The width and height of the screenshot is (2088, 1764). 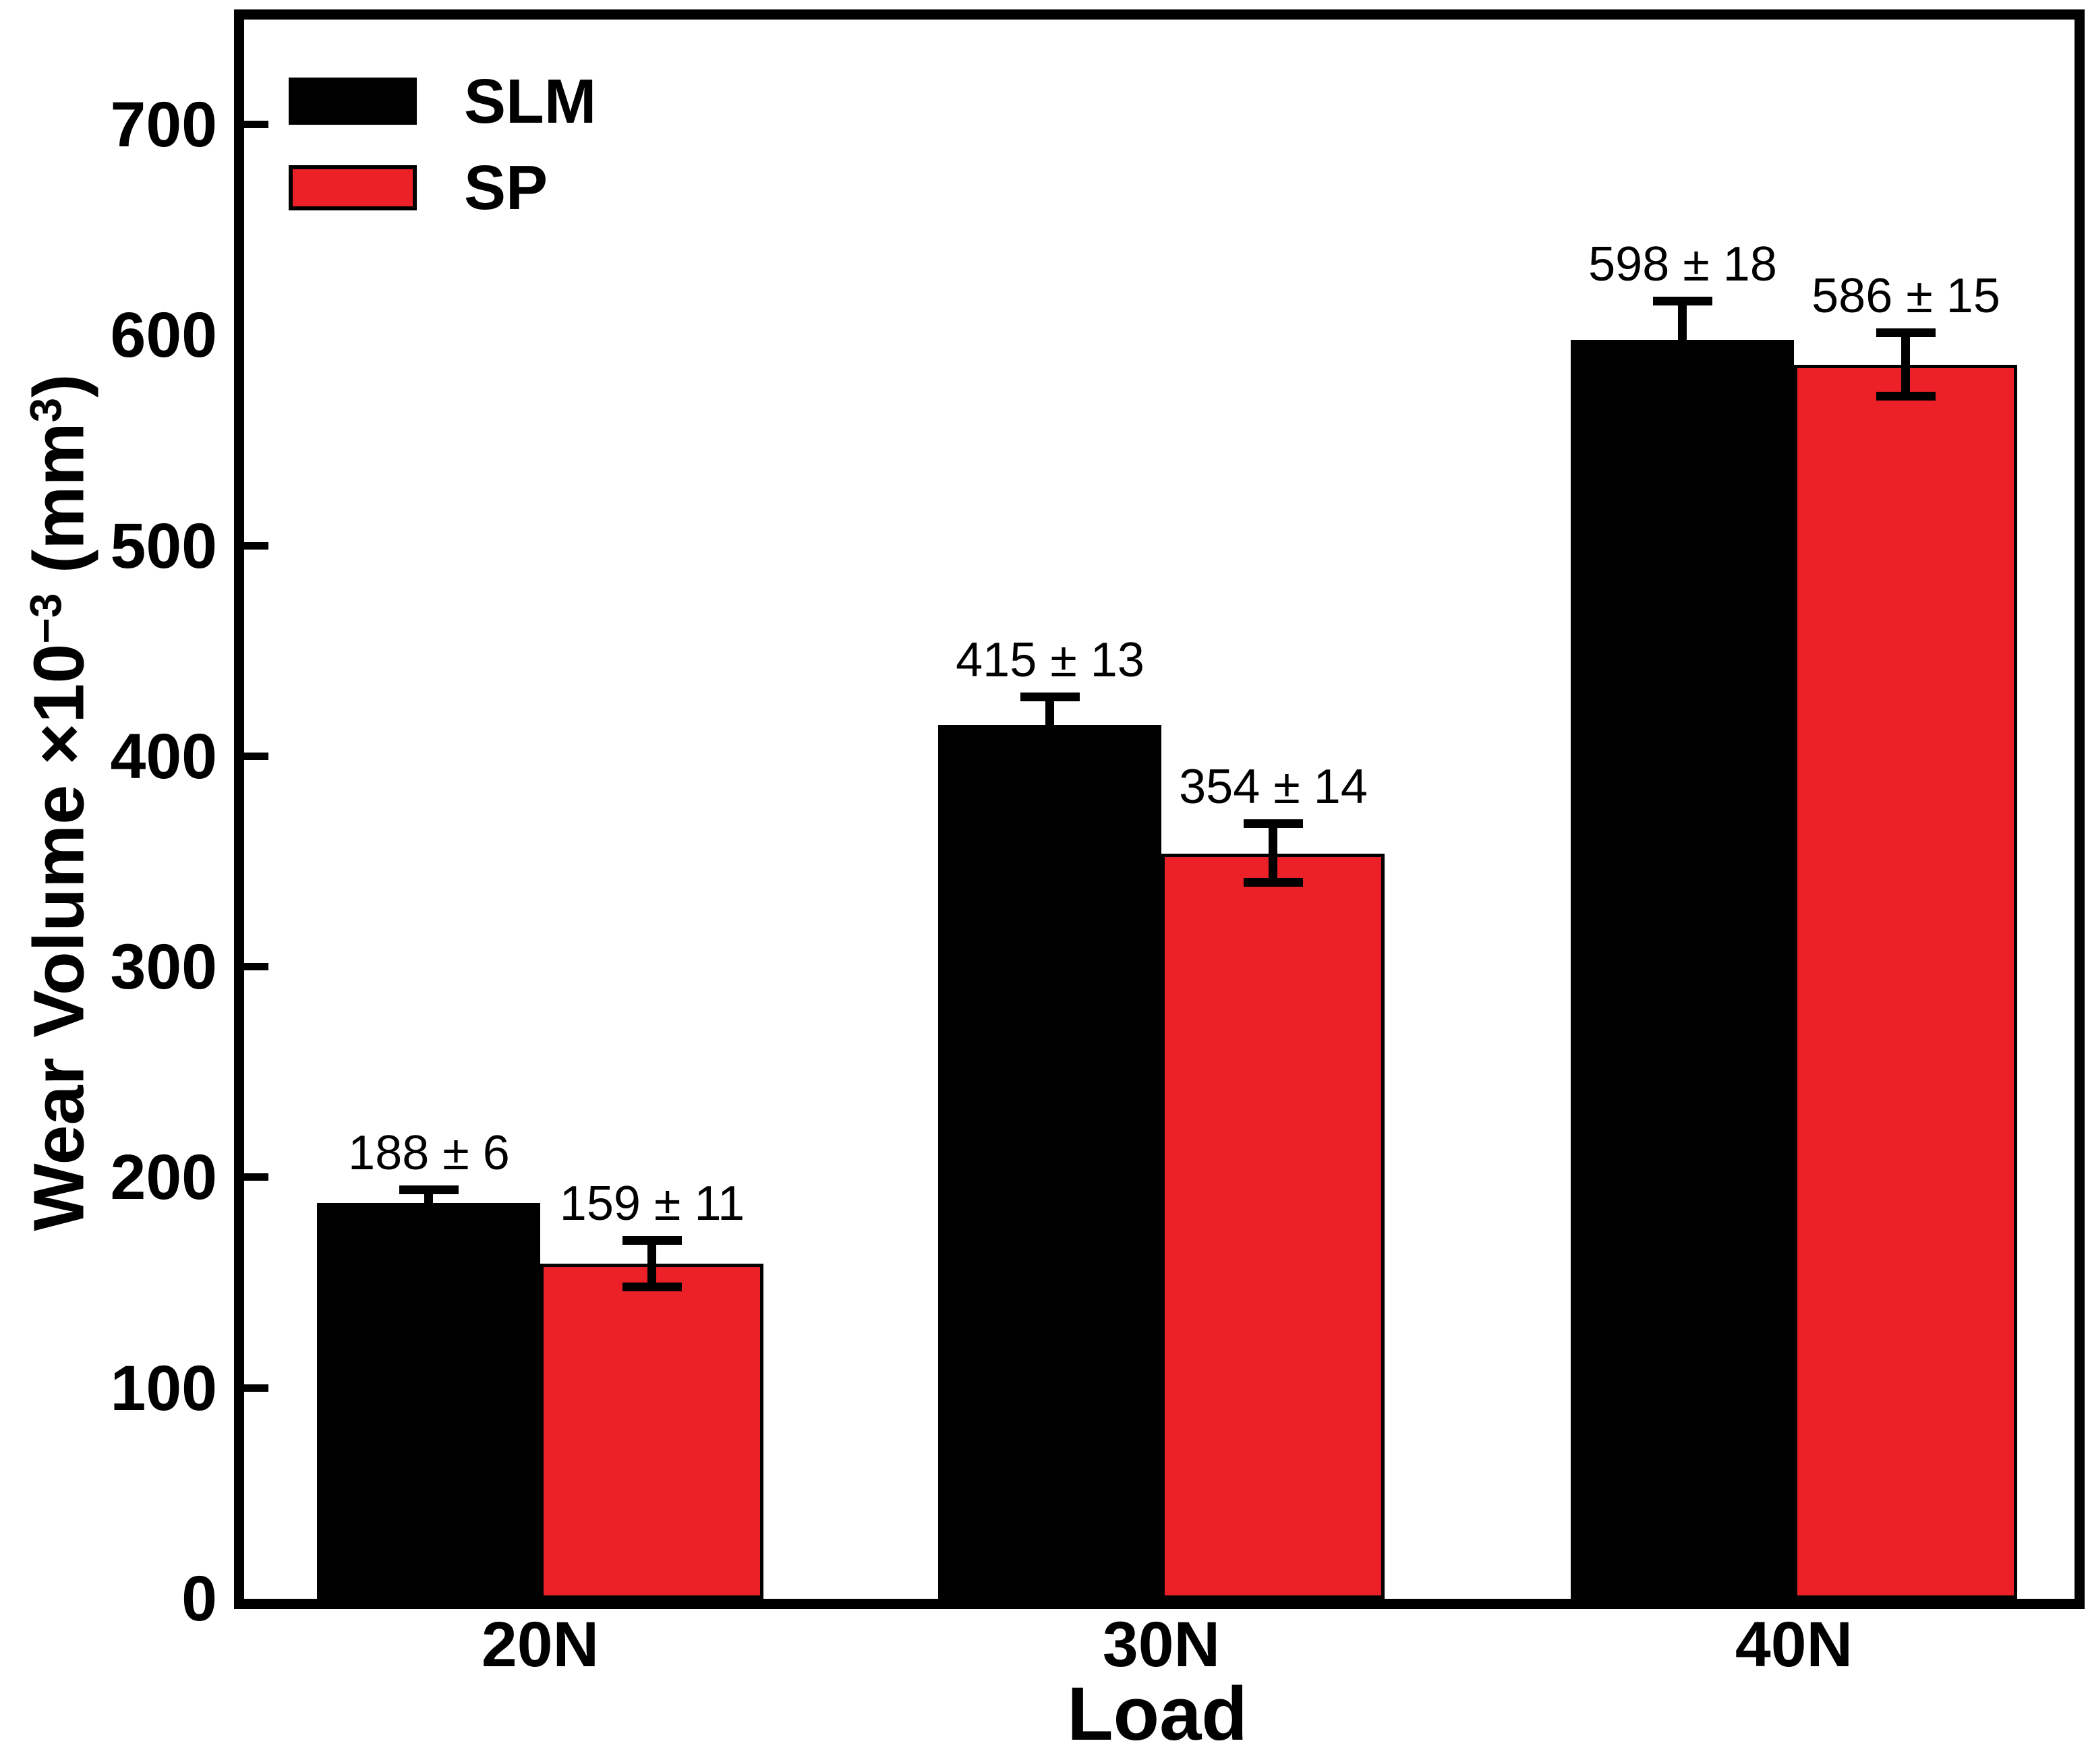 I want to click on bar-slm-40n, so click(x=1683, y=969).